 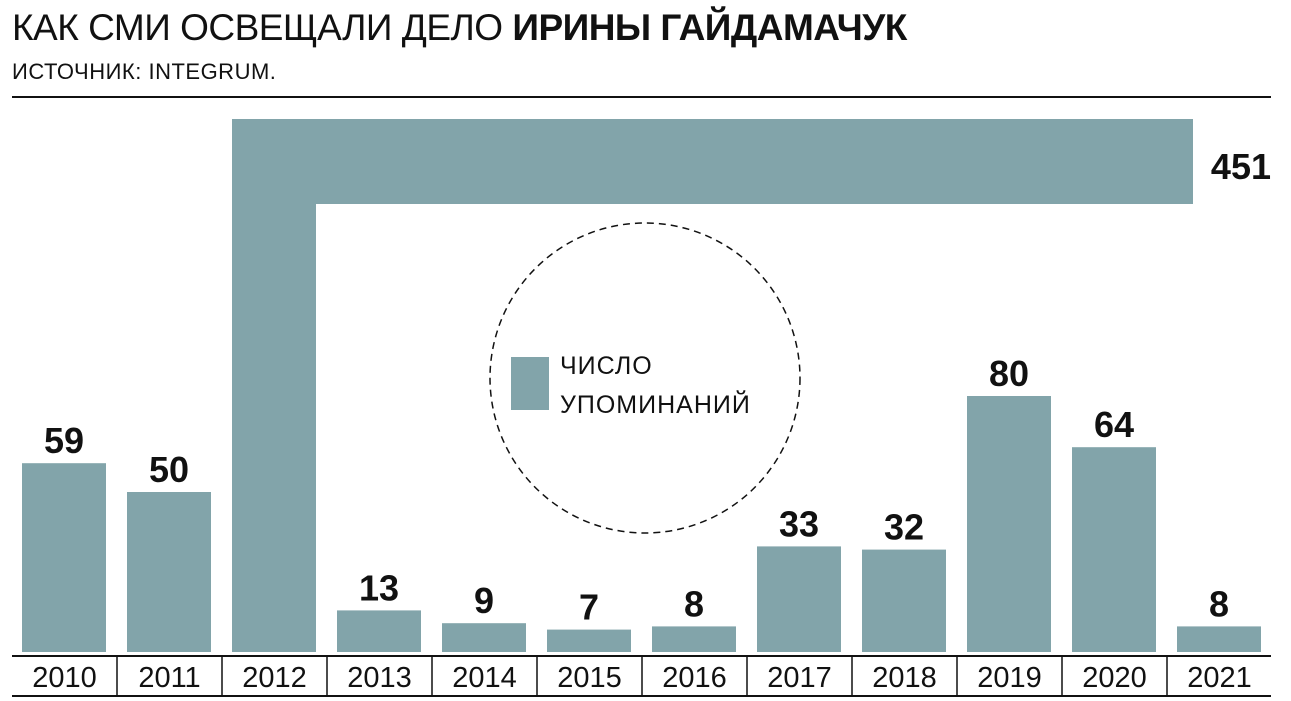 I want to click on legend-dashed-circle, so click(x=645, y=378).